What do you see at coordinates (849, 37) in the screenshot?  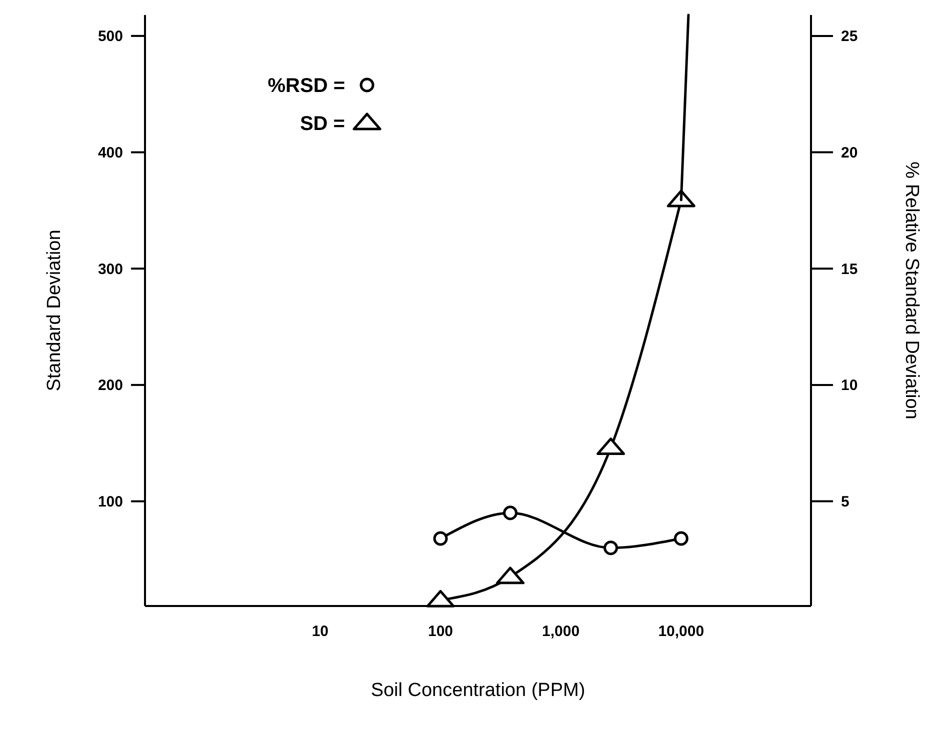 I see `y2-tick-label: 25` at bounding box center [849, 37].